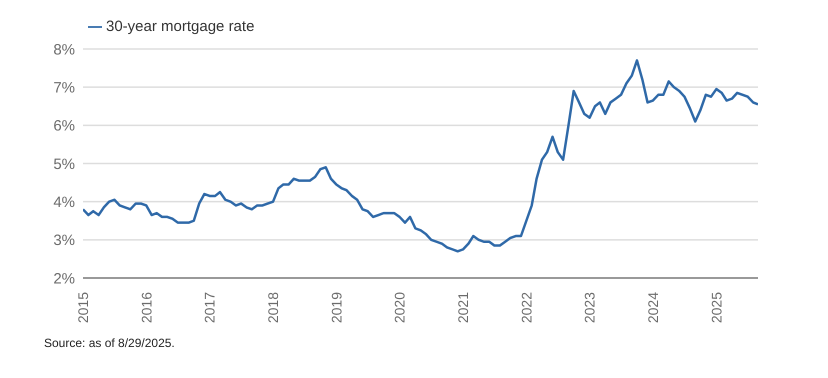 This screenshot has width=828, height=378. I want to click on x-tick-label: 2023, so click(590, 308).